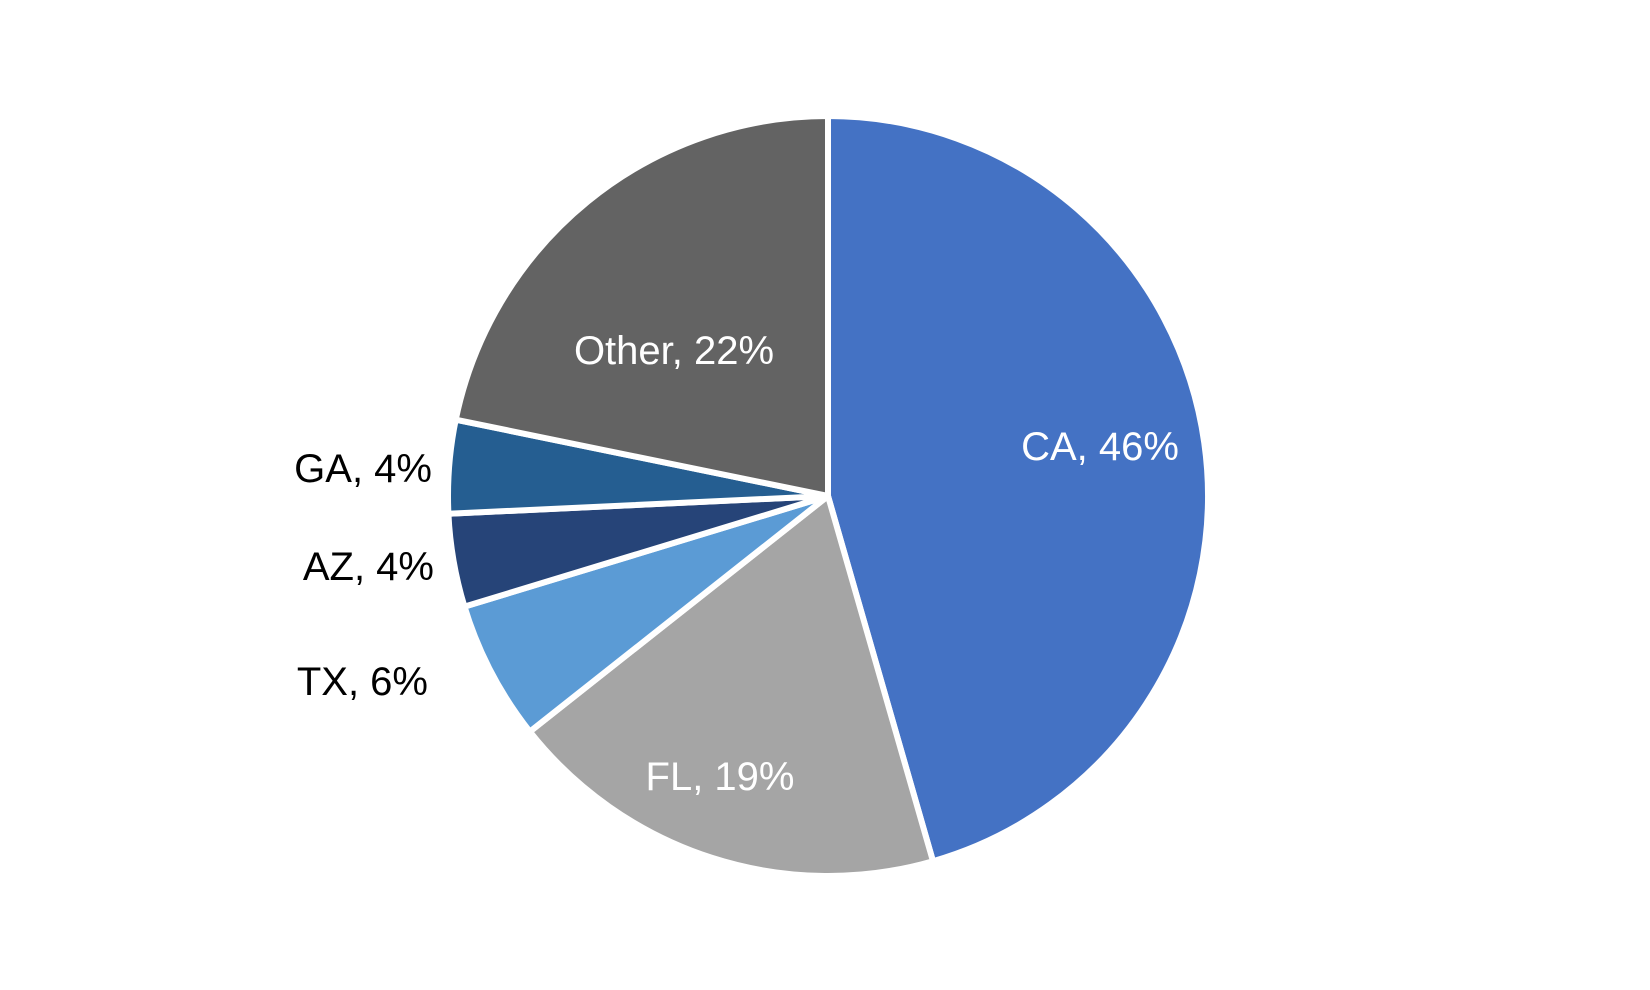  Describe the element at coordinates (363, 469) in the screenshot. I see `label-ga: GA, 4%` at that location.